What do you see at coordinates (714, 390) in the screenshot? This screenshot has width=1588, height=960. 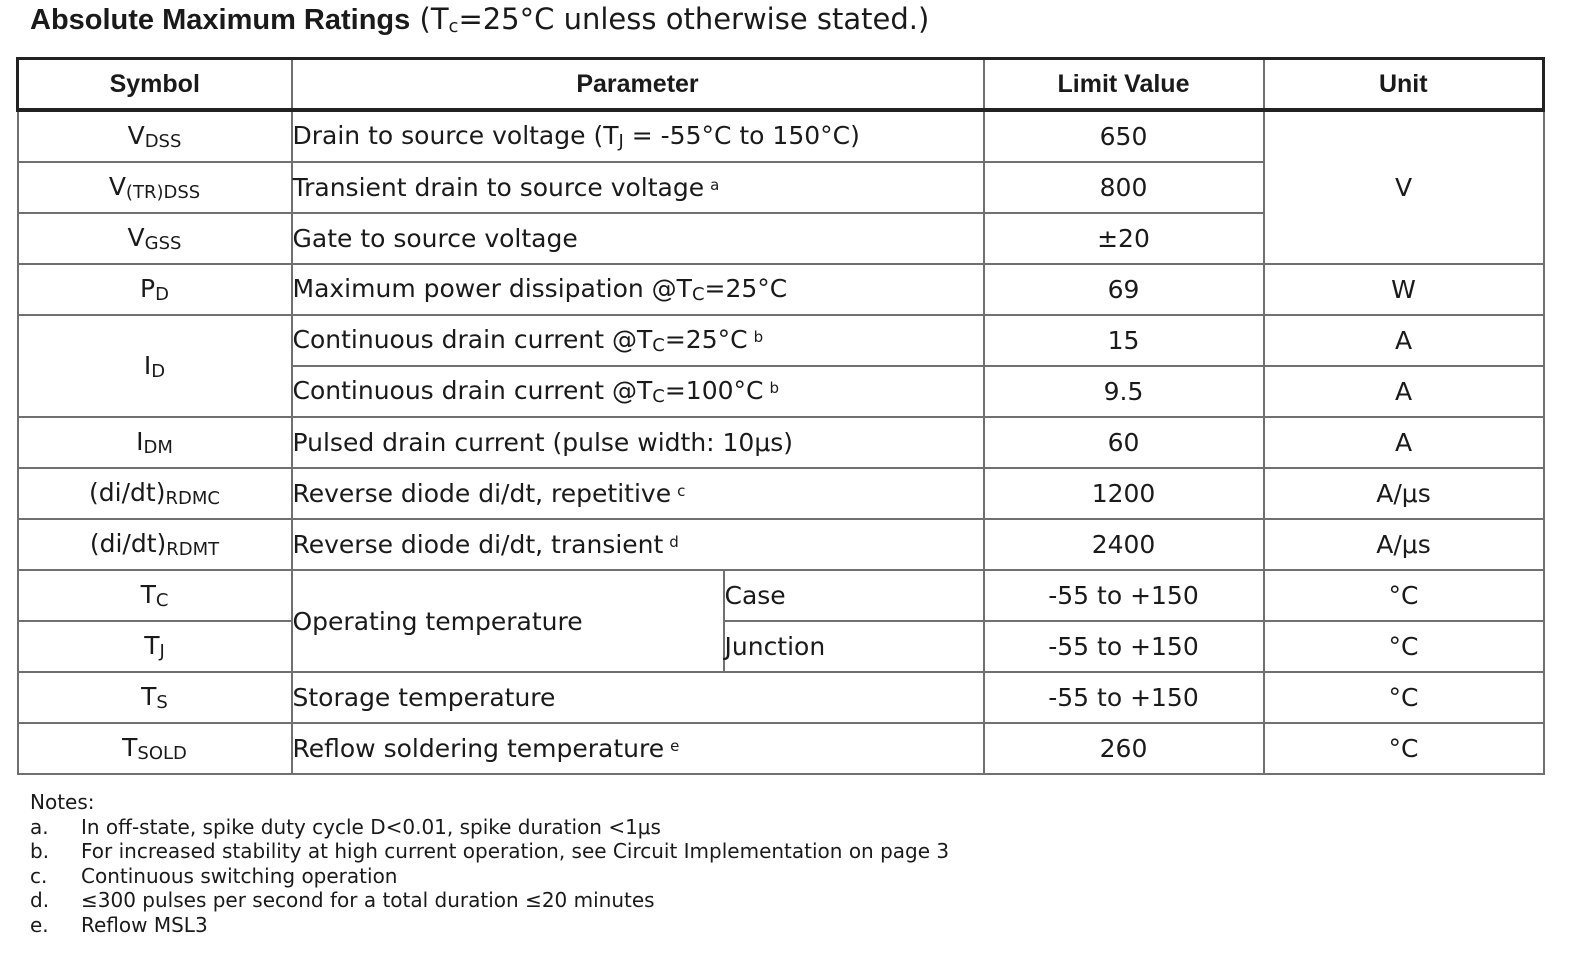 I see `parameter-text-end: =100°C` at bounding box center [714, 390].